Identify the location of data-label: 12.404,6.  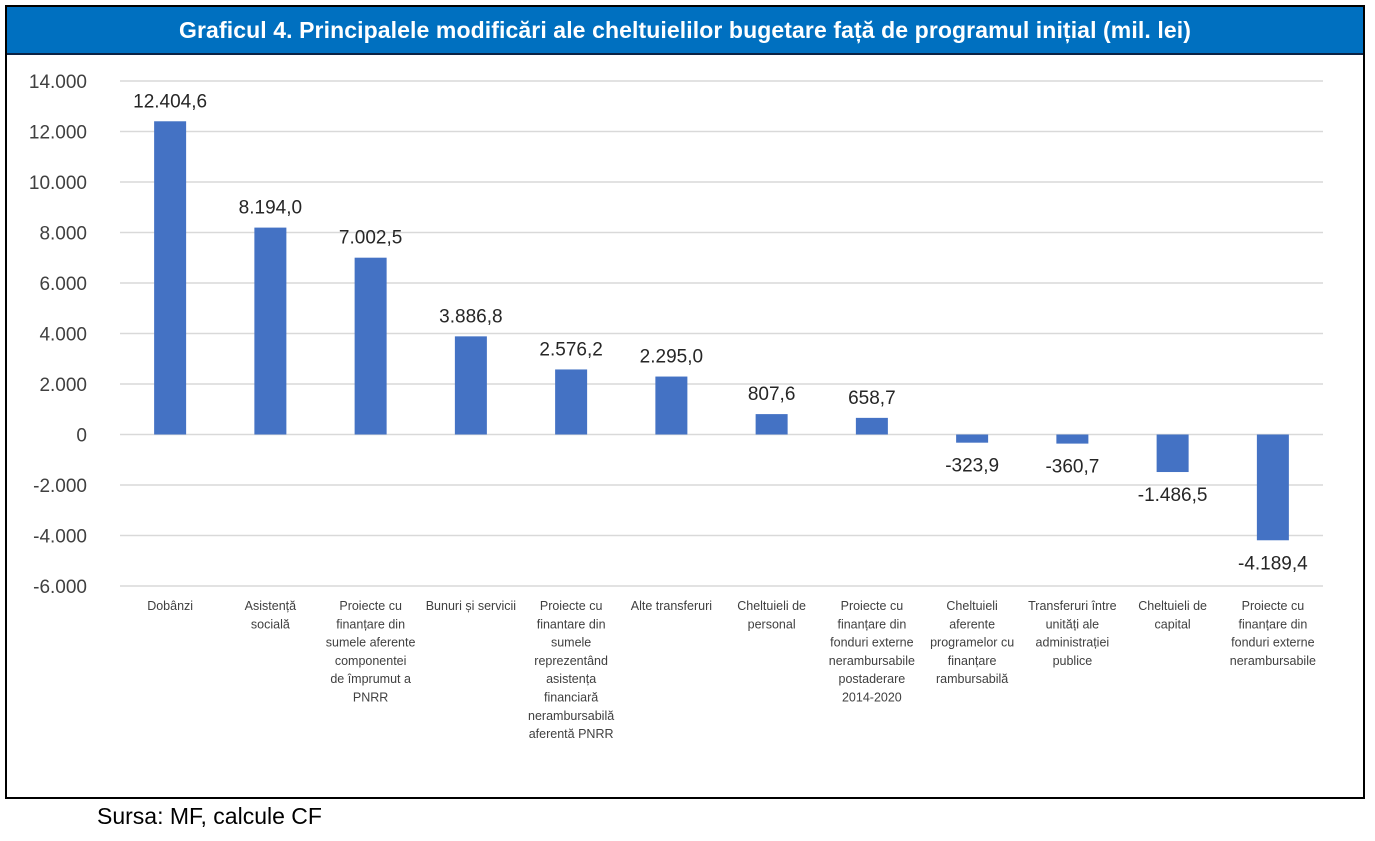
(170, 101).